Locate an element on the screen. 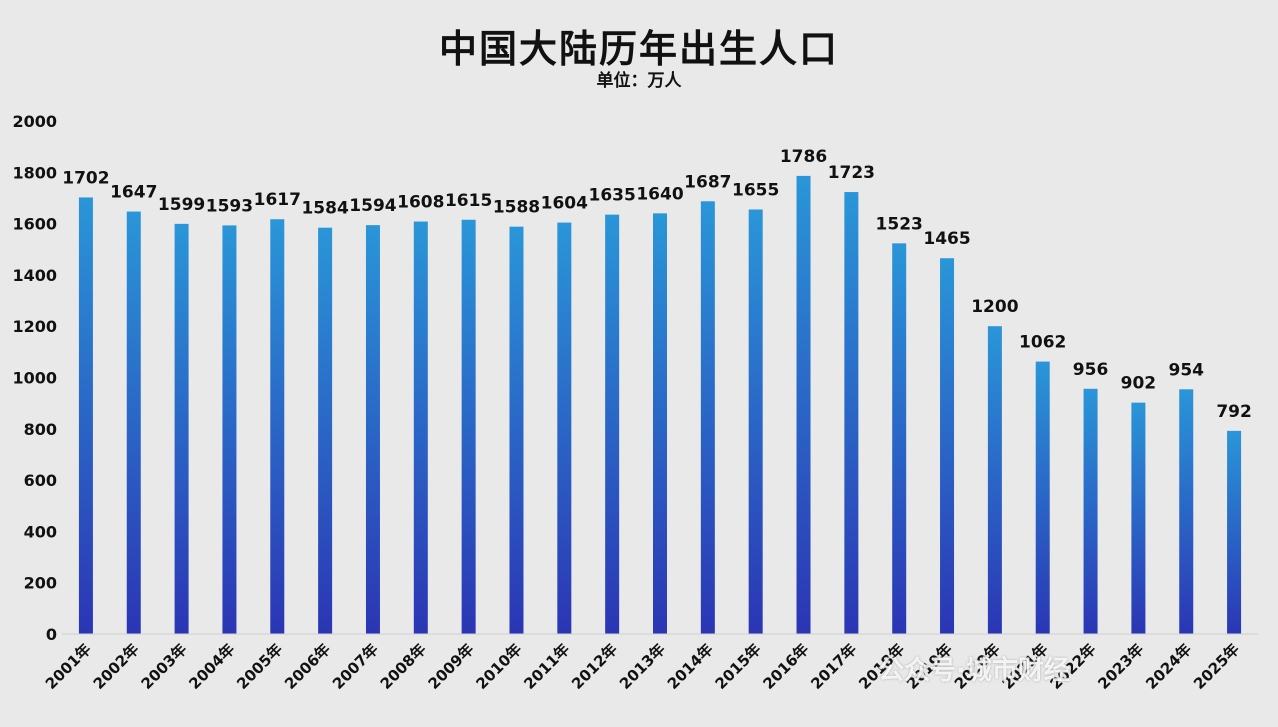 This screenshot has width=1278, height=727. data-label: 1599 is located at coordinates (181, 205).